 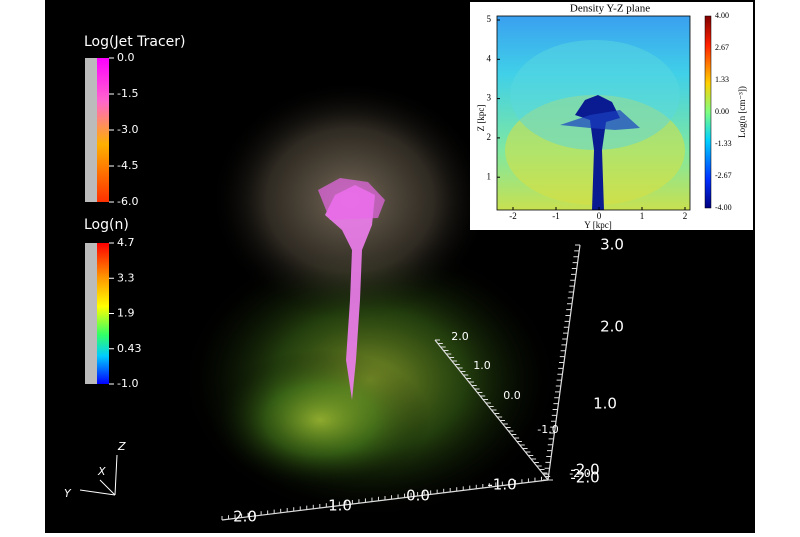 I want to click on colorbars, so click(x=97, y=221).